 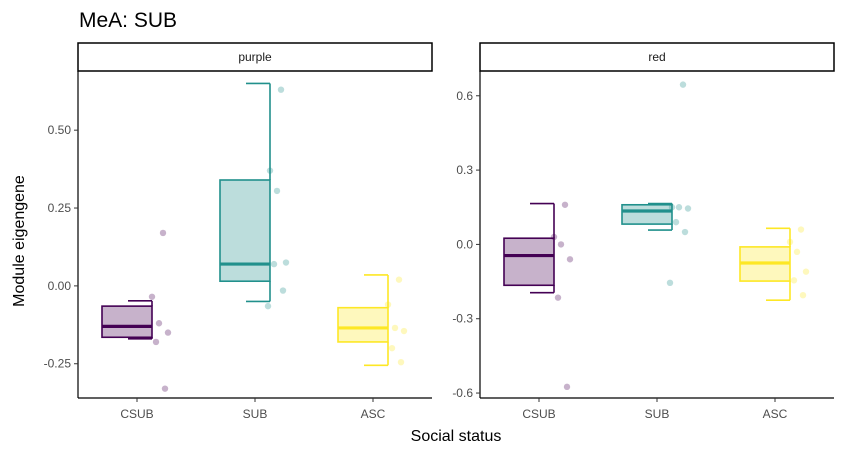 I want to click on y-tick-label: 0.0, so click(x=464, y=244).